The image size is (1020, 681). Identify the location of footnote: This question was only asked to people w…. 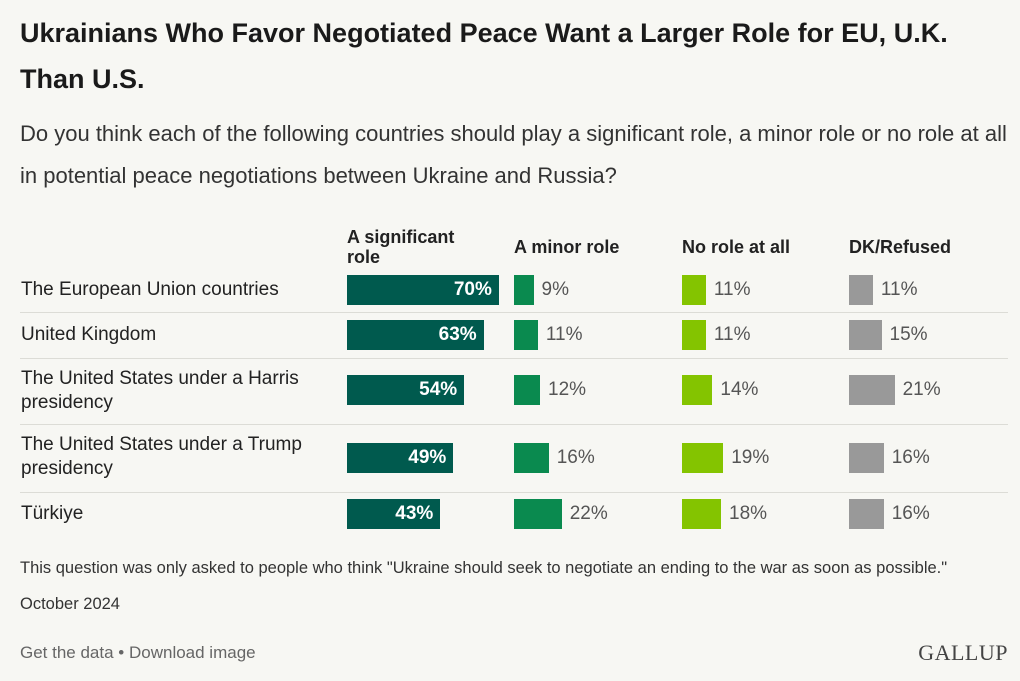
(484, 568).